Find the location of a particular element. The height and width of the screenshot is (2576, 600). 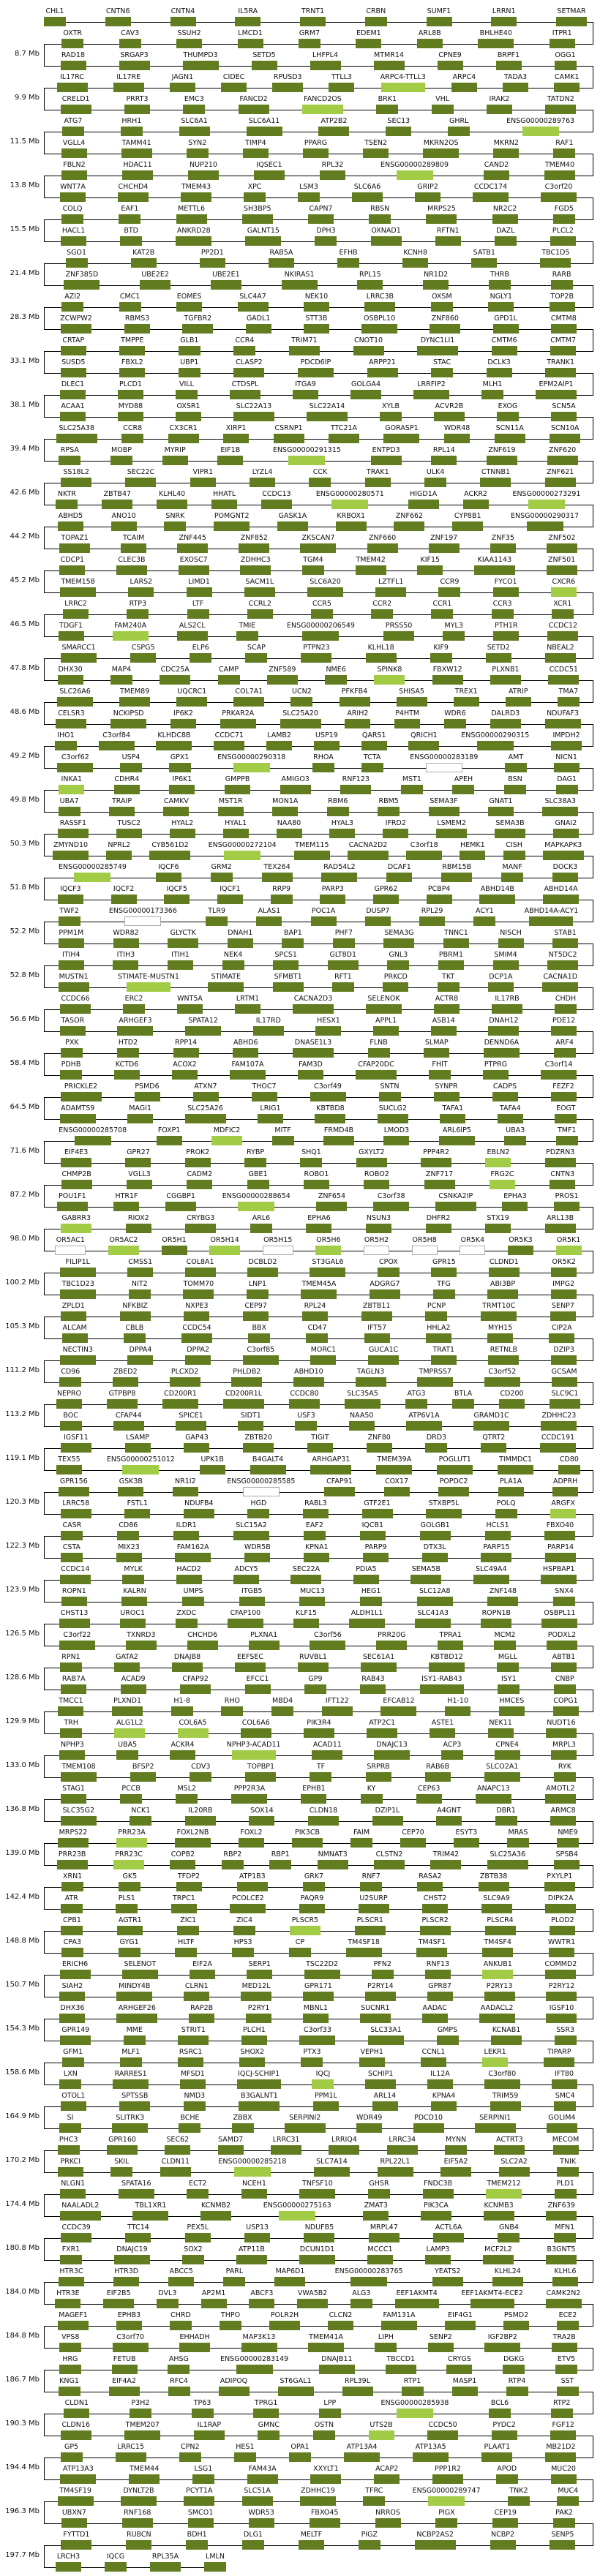

gene-item: NSUN3 is located at coordinates (378, 1223).